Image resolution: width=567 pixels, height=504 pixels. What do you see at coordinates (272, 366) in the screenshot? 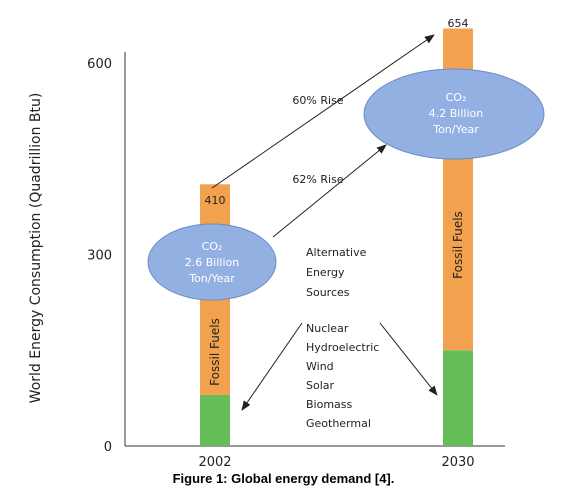
I see `alt-arrow-left` at bounding box center [272, 366].